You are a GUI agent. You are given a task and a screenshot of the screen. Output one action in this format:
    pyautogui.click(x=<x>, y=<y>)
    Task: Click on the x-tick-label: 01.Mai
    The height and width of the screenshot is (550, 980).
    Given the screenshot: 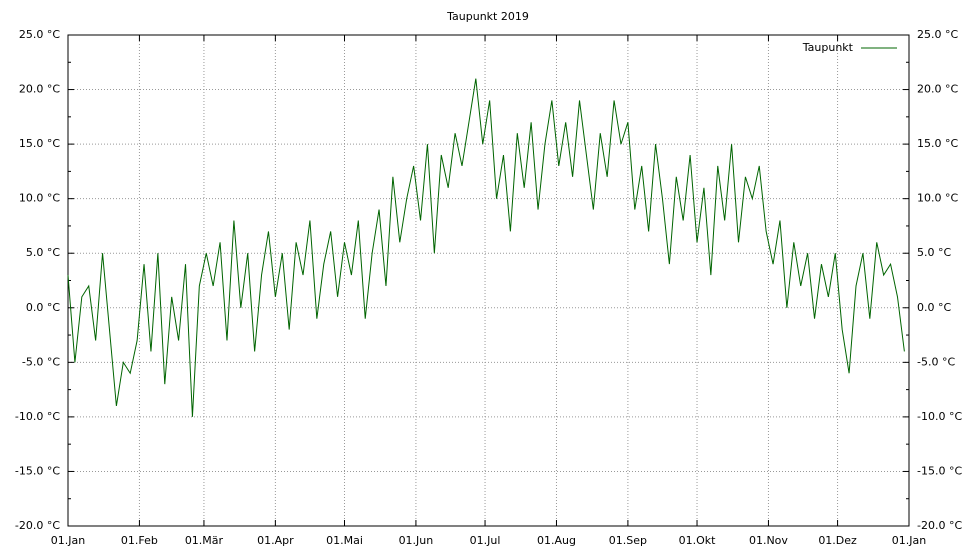 What is the action you would take?
    pyautogui.click(x=344, y=540)
    